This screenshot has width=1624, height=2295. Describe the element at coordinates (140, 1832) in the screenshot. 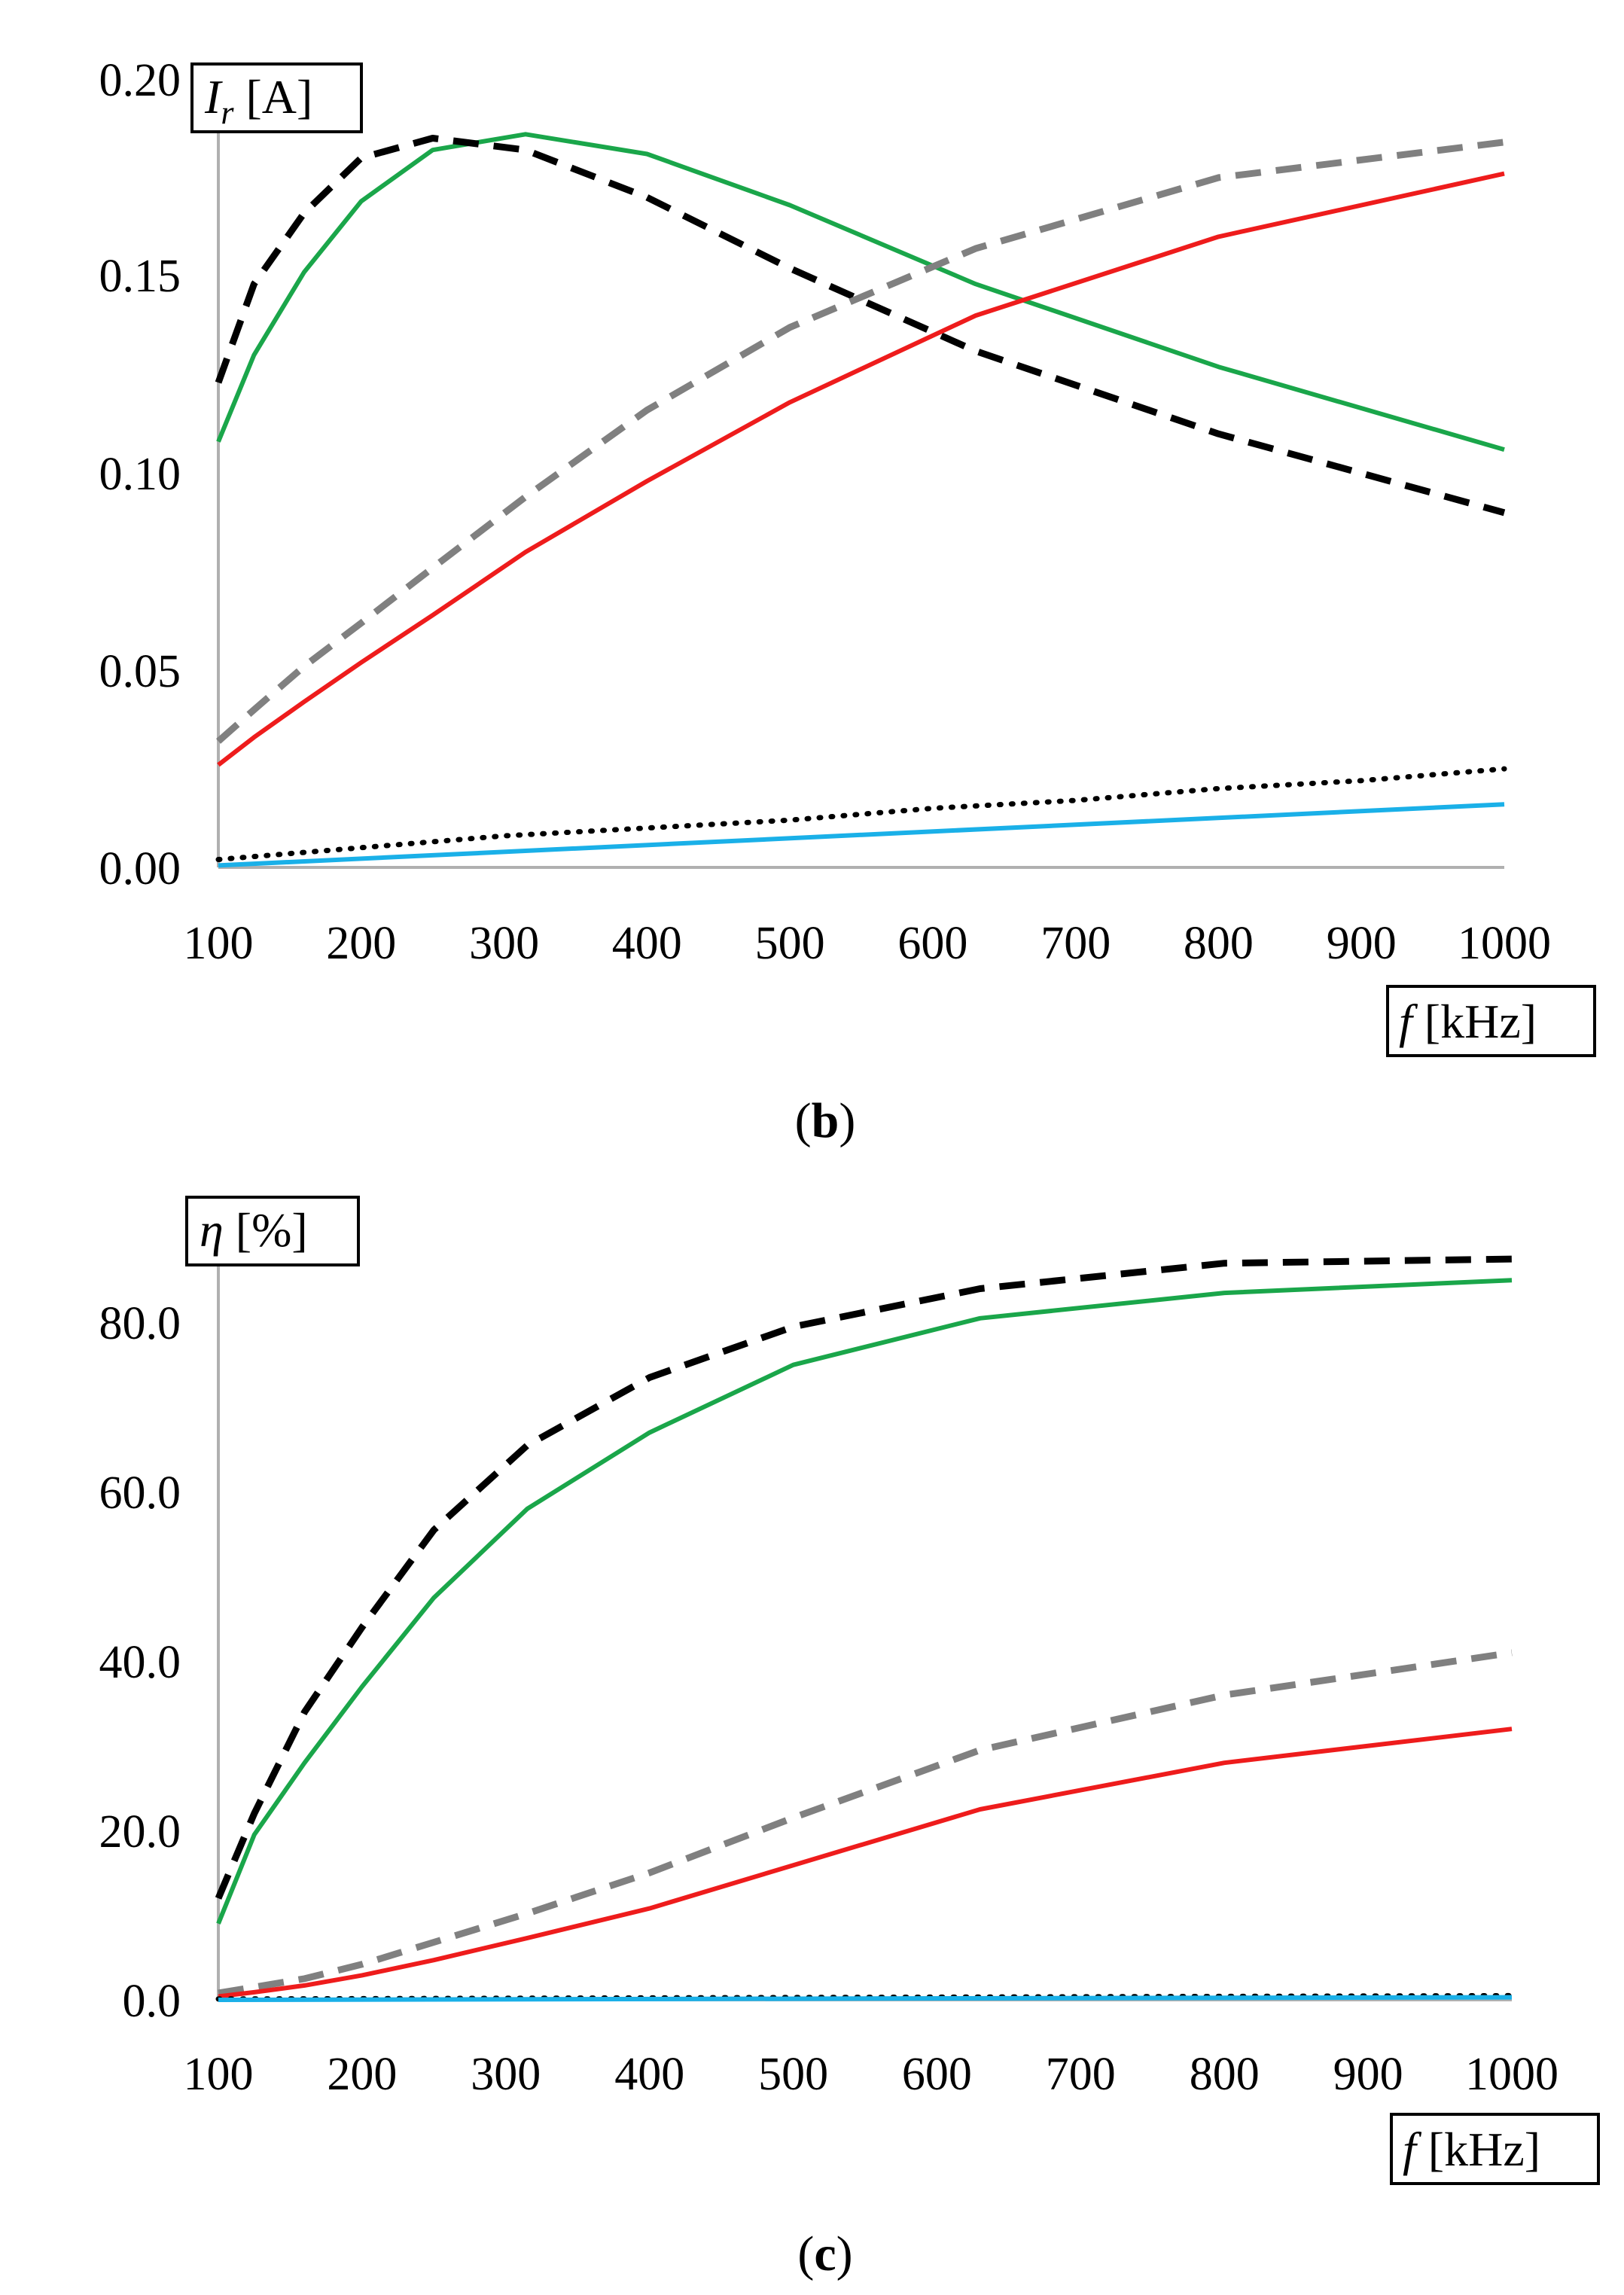

I see `y-tick-label: 20.0` at that location.